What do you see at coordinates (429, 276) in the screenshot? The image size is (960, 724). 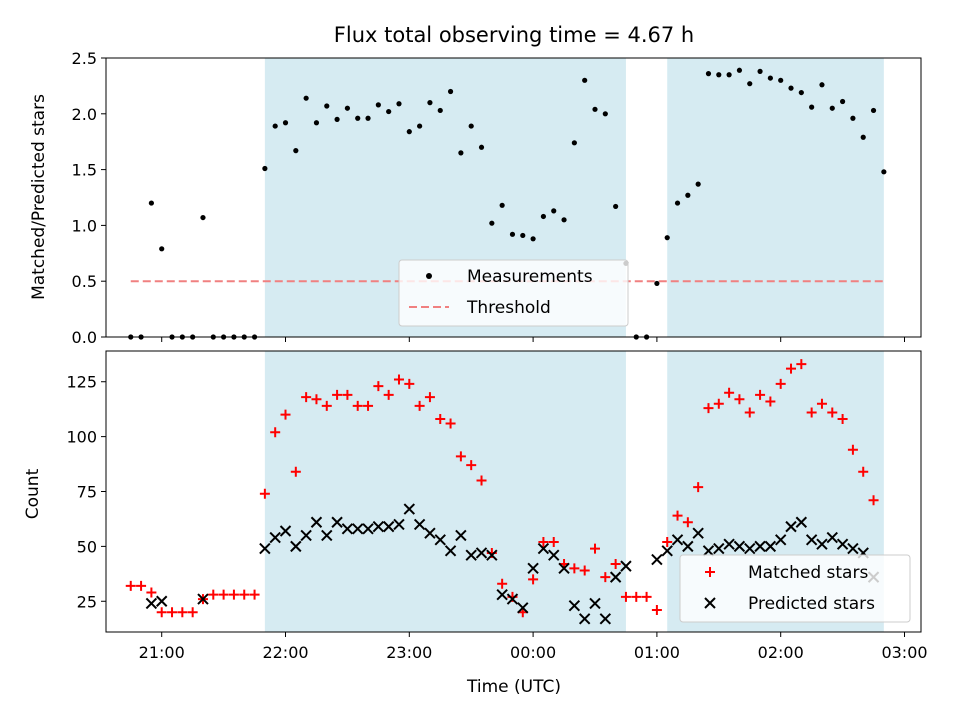 I see `legend-measurements-marker` at bounding box center [429, 276].